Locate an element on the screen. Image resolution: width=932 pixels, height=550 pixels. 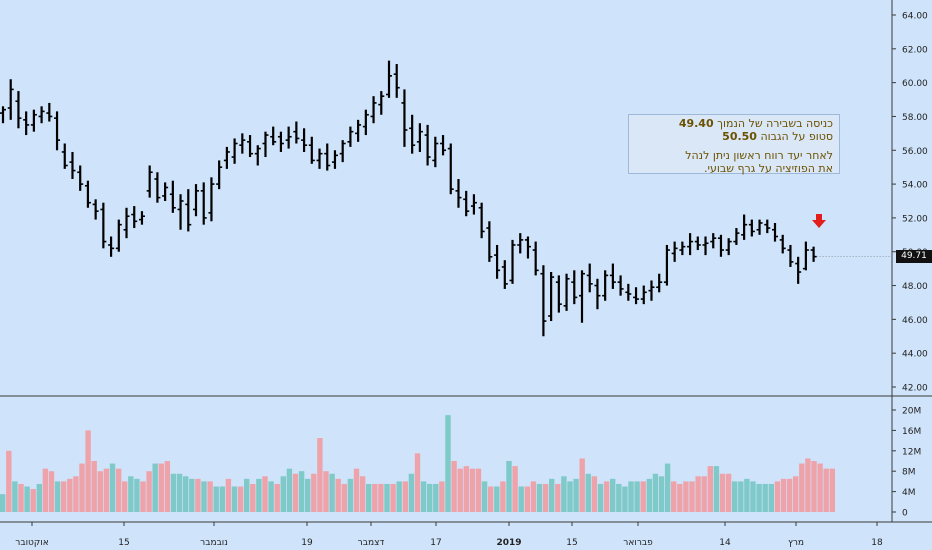
note-entry-text: כניסה בשבירה של הנמוך is located at coordinates (775, 123).